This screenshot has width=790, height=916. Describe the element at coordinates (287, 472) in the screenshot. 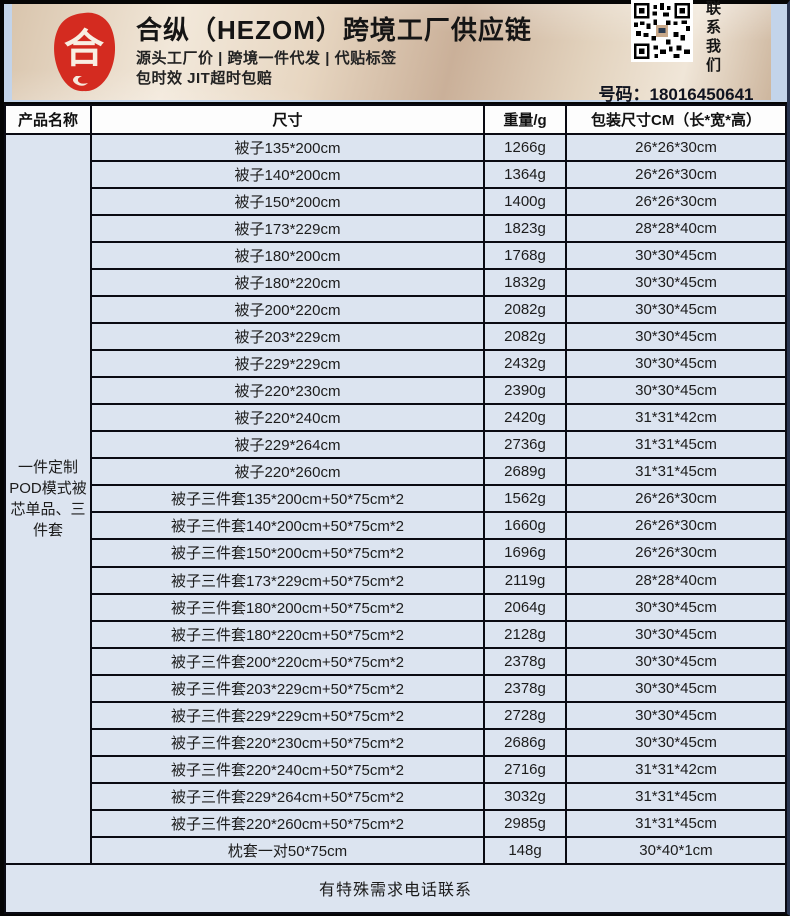

I see `size-cell: 被子220*260cm` at that location.